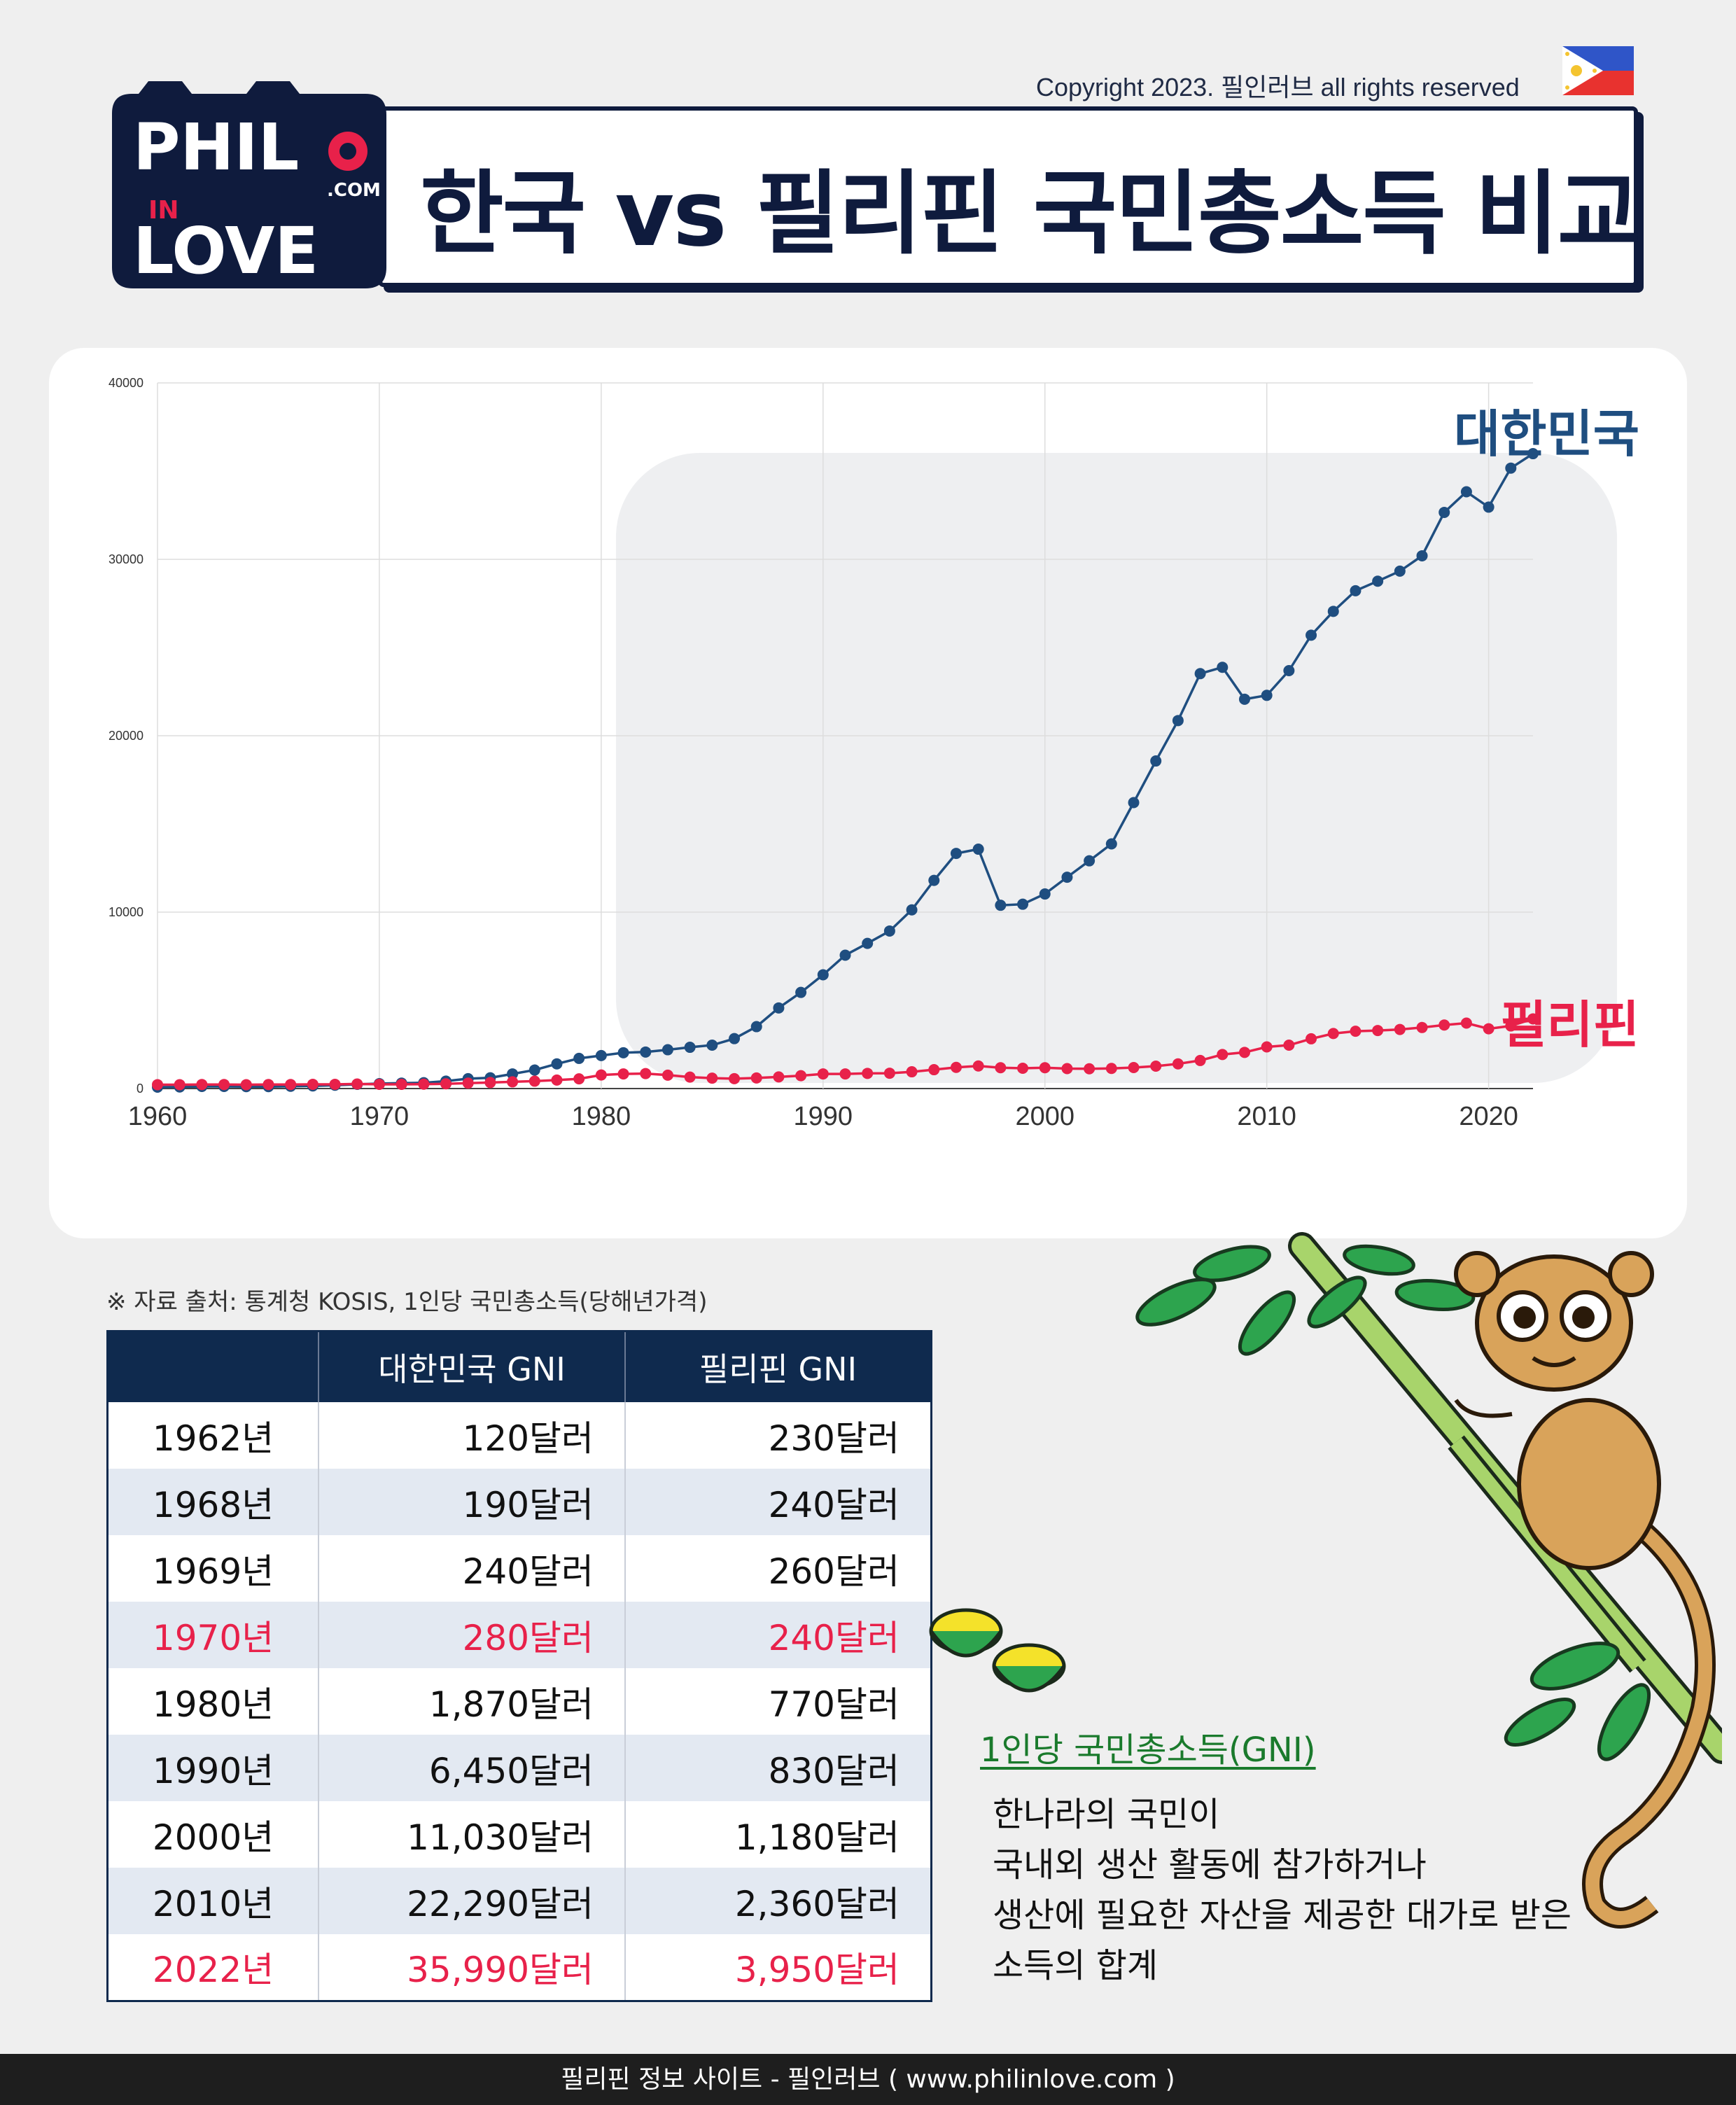 This screenshot has height=2105, width=1736. Describe the element at coordinates (213, 1366) in the screenshot. I see `header-year` at that location.